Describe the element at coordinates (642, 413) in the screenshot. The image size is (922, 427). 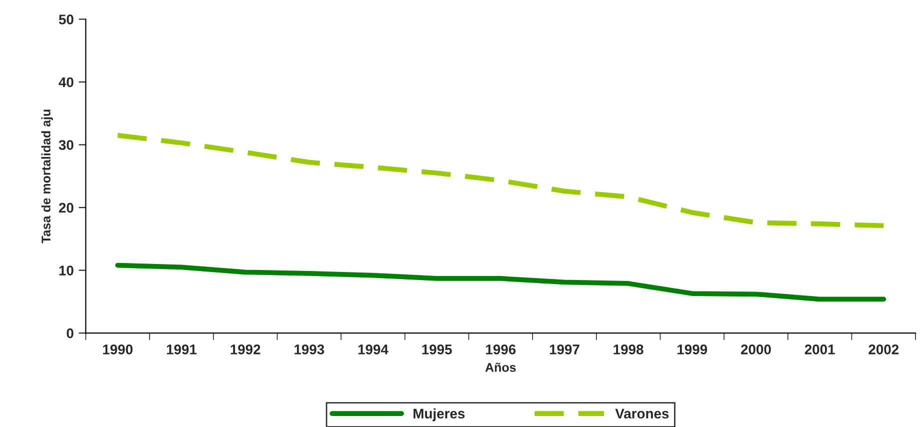
I see `legend-label: Varones` at that location.